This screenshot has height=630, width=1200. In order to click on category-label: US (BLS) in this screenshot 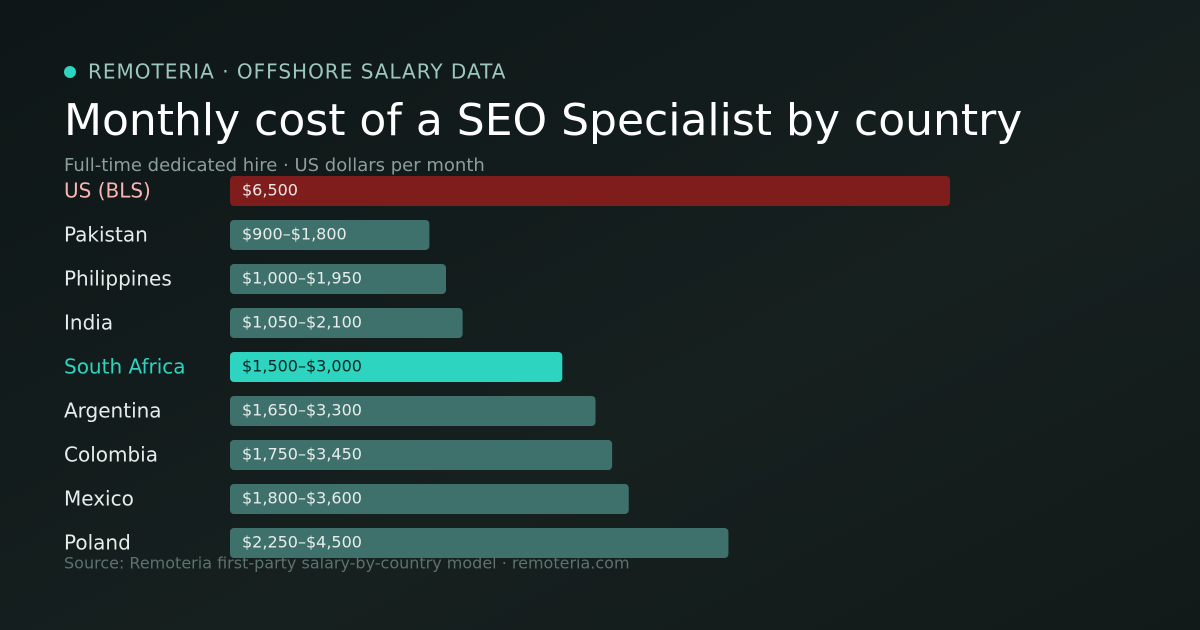, I will do `click(107, 191)`.